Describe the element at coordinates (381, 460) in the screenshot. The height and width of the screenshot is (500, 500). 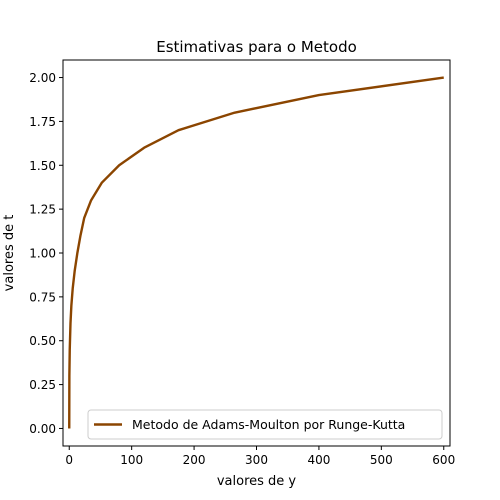
I see `x-tick-label: 500` at that location.